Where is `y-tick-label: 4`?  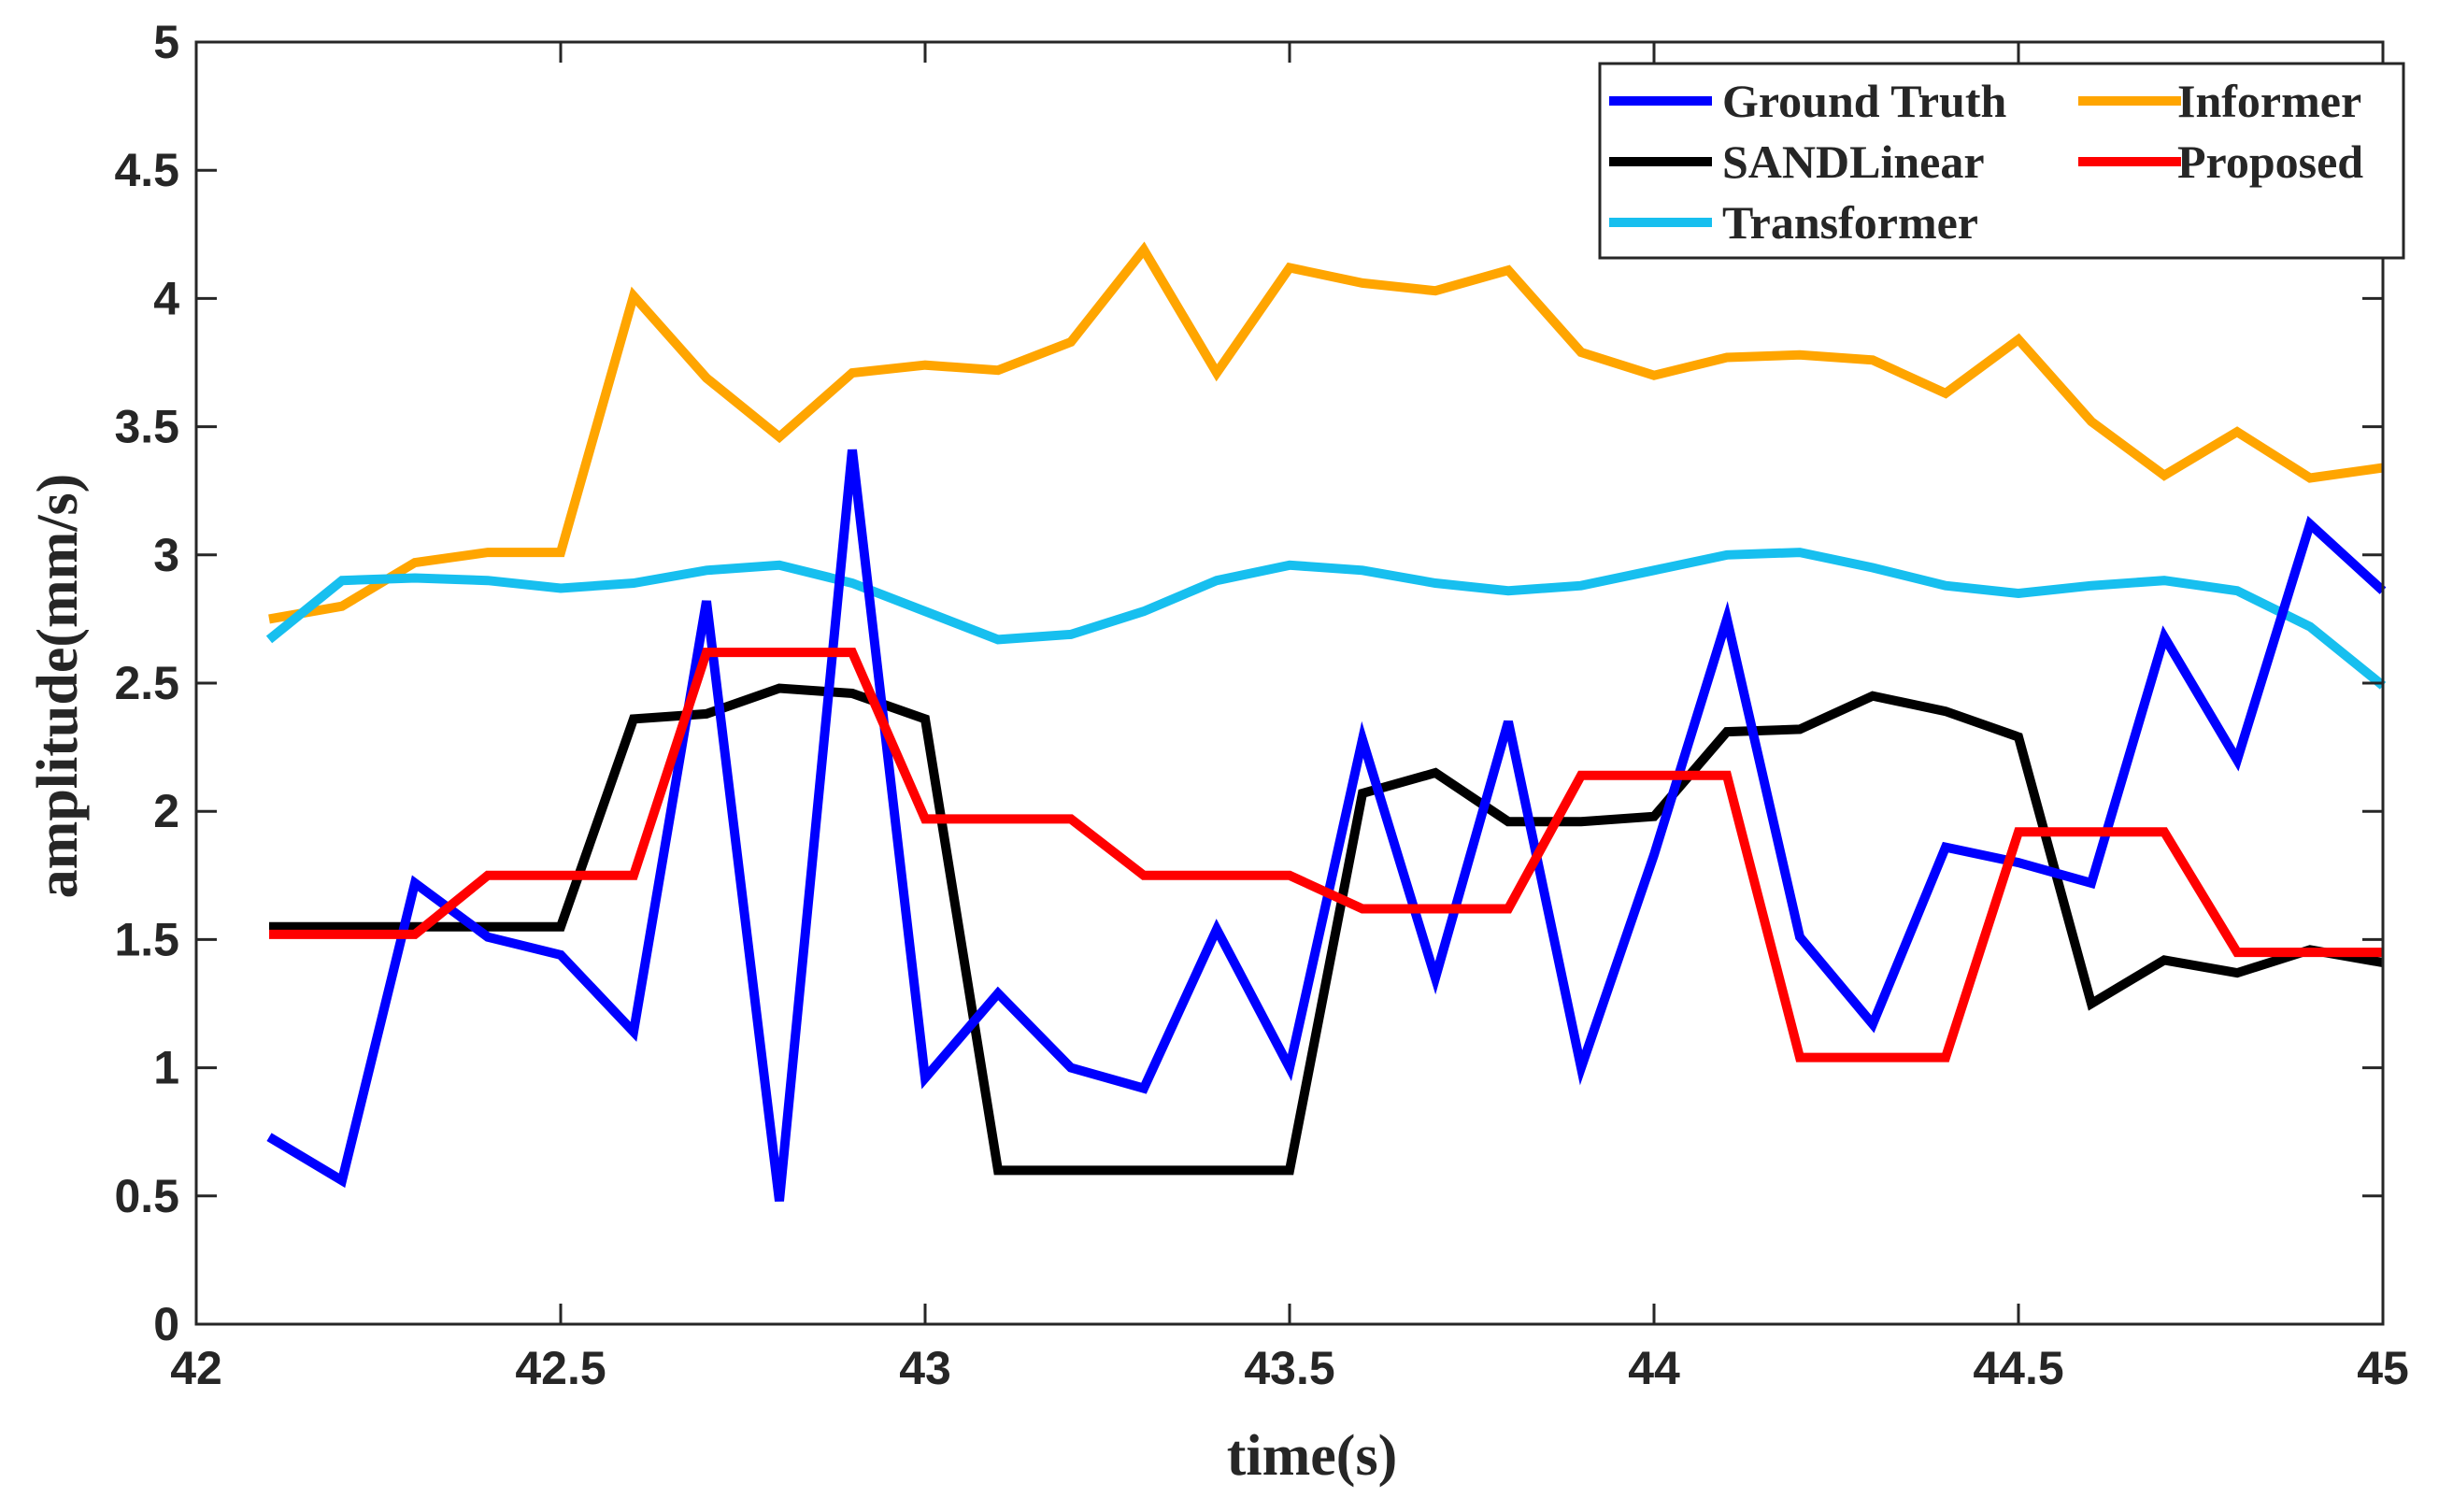 y-tick-label: 4 is located at coordinates (166, 298).